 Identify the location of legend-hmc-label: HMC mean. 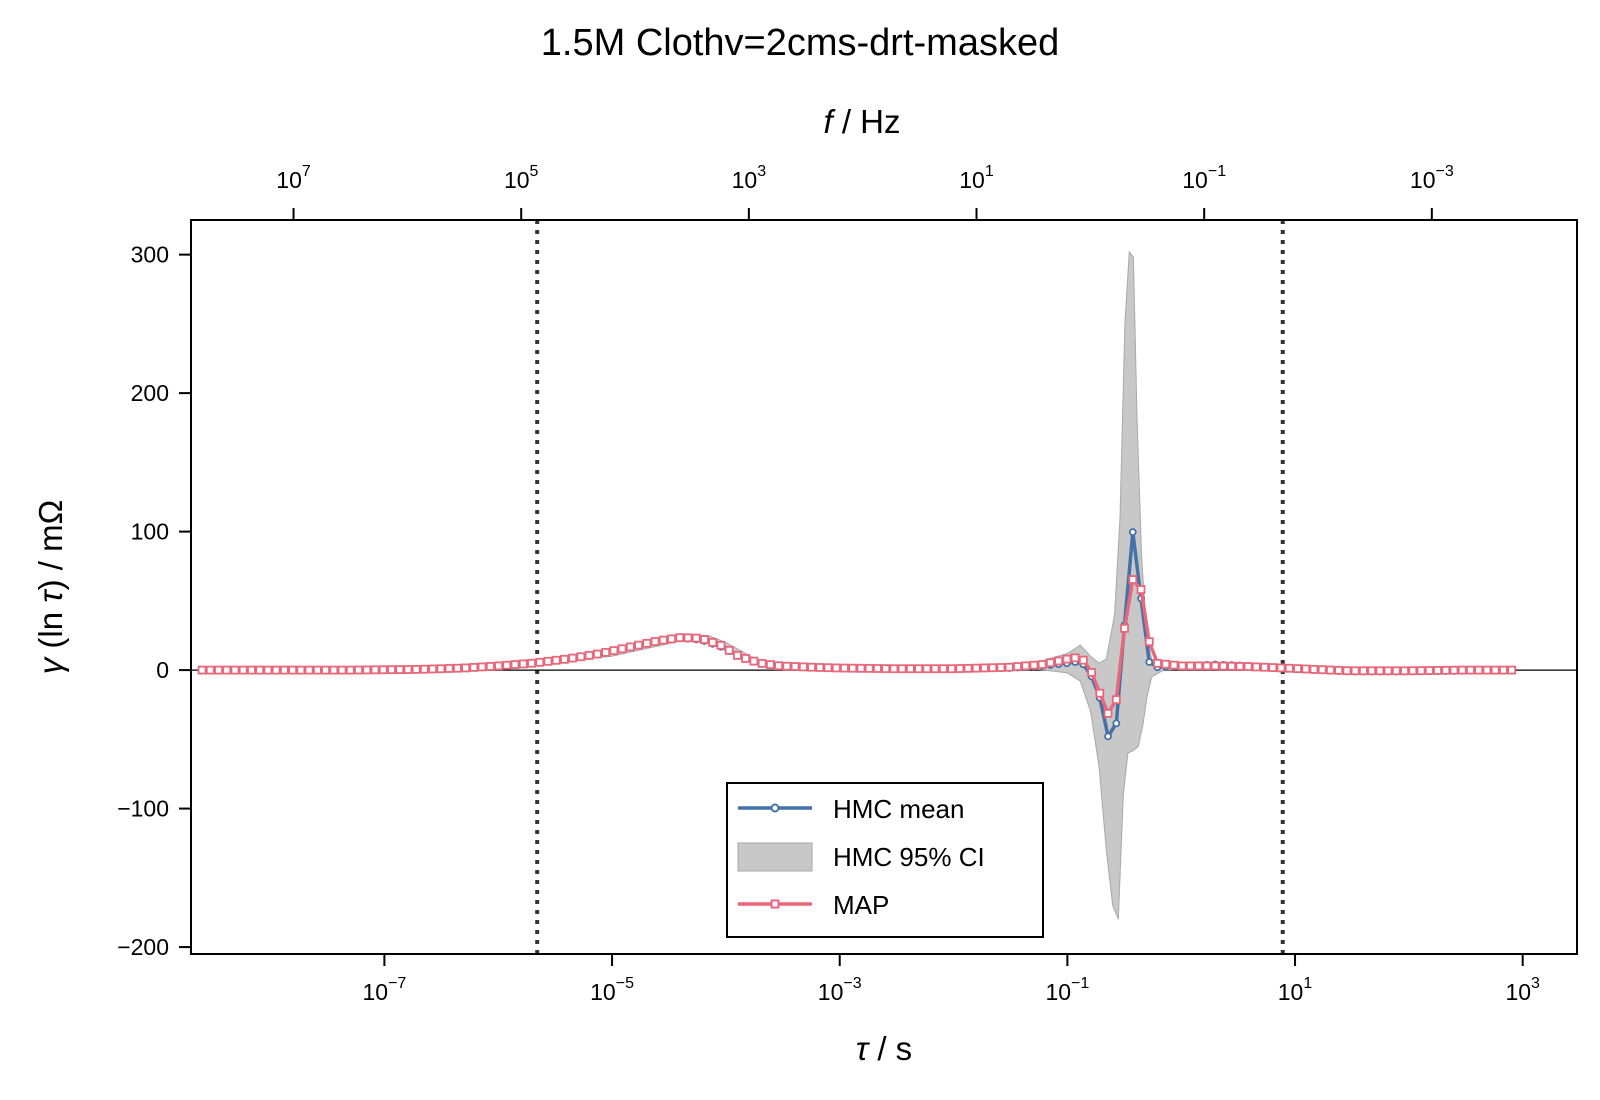
(898, 809).